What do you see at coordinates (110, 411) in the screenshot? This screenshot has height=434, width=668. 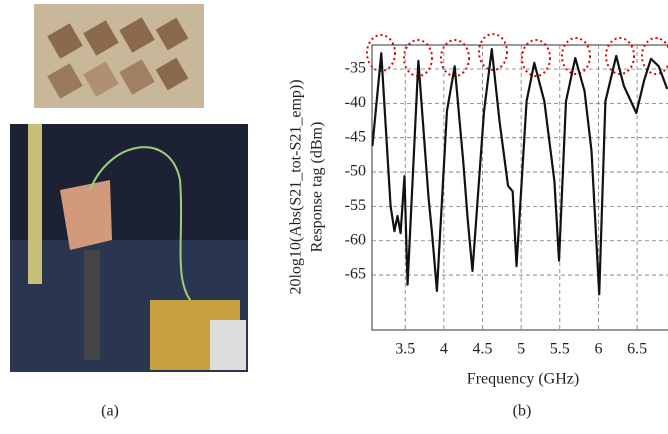 I see `caption: (a)` at bounding box center [110, 411].